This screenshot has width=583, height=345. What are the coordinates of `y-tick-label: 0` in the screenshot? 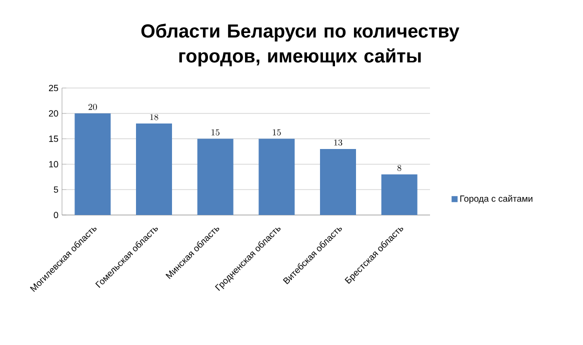 It's located at (56, 215).